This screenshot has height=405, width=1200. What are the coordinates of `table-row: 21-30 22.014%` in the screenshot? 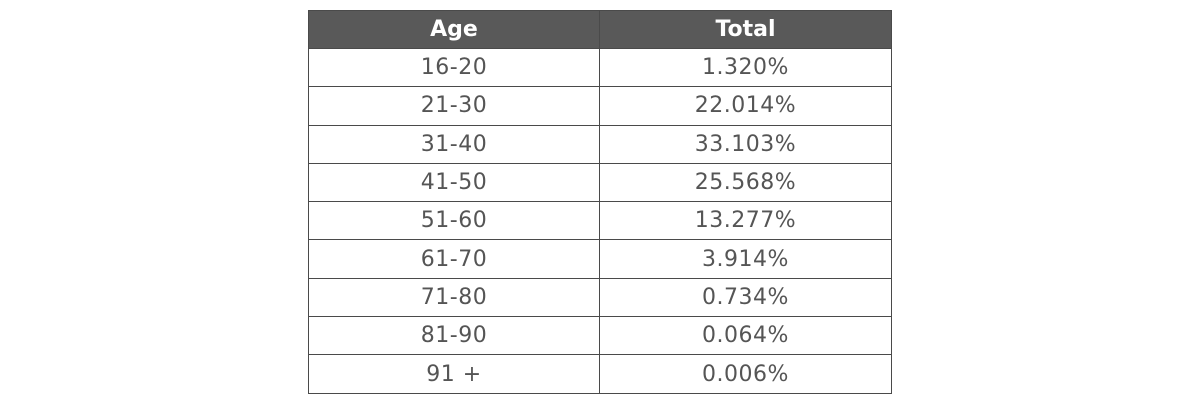 It's located at (600, 106).